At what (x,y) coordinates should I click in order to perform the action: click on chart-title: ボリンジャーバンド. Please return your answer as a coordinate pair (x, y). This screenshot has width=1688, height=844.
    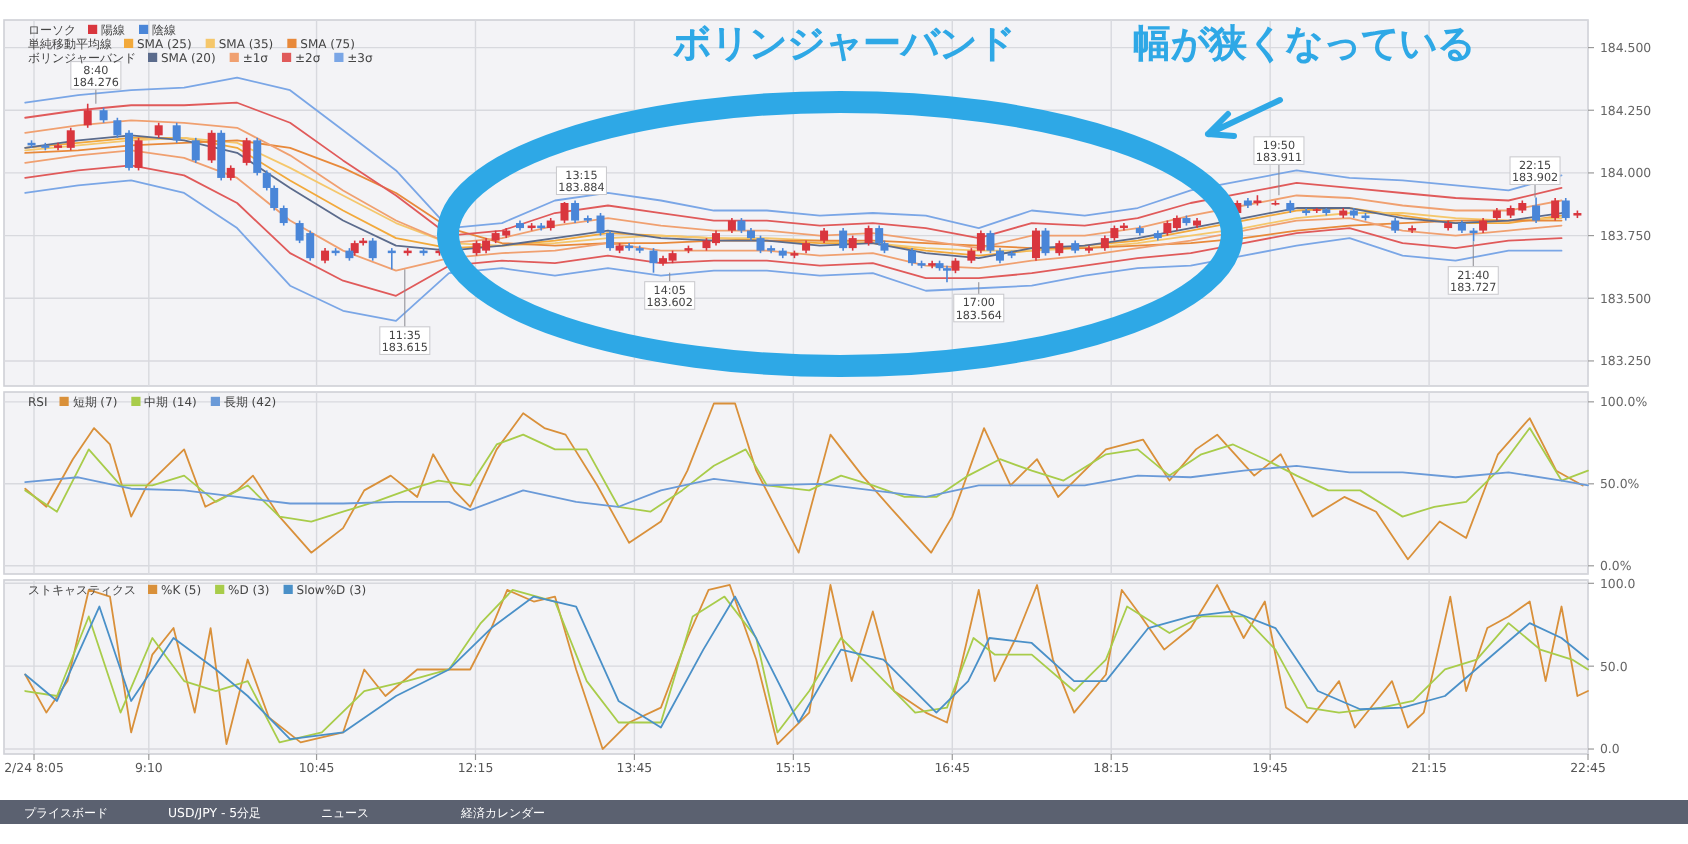
    Looking at the image, I should click on (843, 44).